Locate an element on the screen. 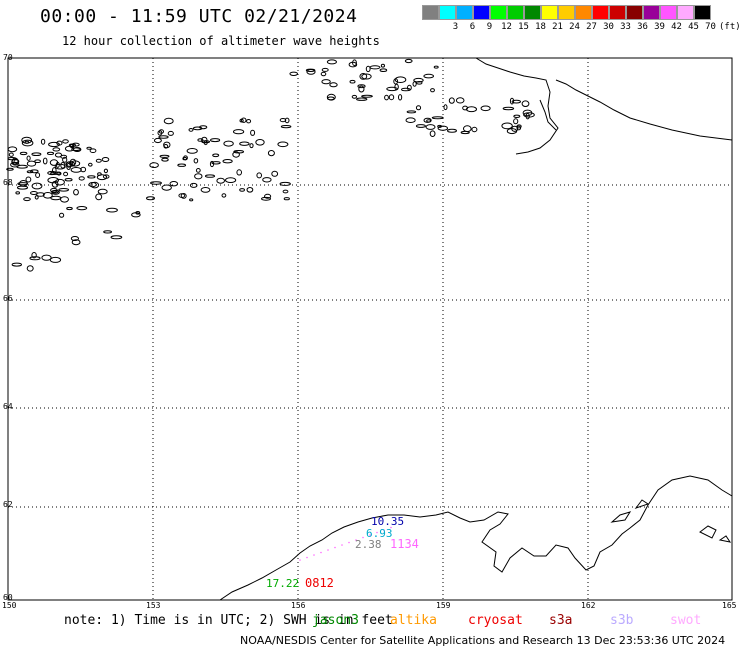 The width and height of the screenshot is (740, 650). legend-label: 45 is located at coordinates (693, 27).